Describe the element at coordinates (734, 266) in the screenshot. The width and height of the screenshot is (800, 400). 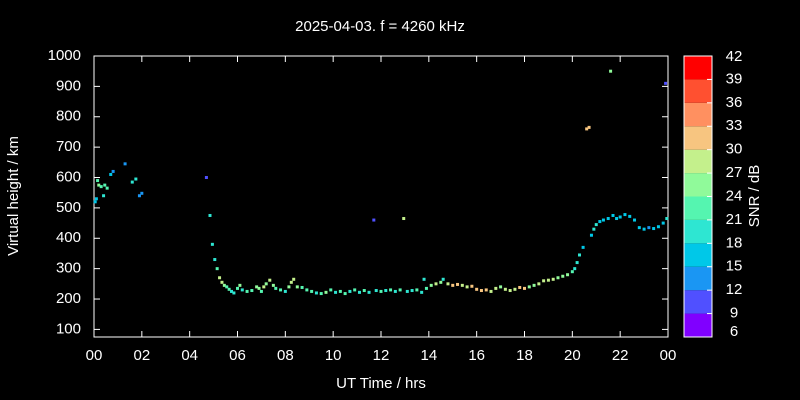
I see `colorbar-tick-label: 15` at that location.